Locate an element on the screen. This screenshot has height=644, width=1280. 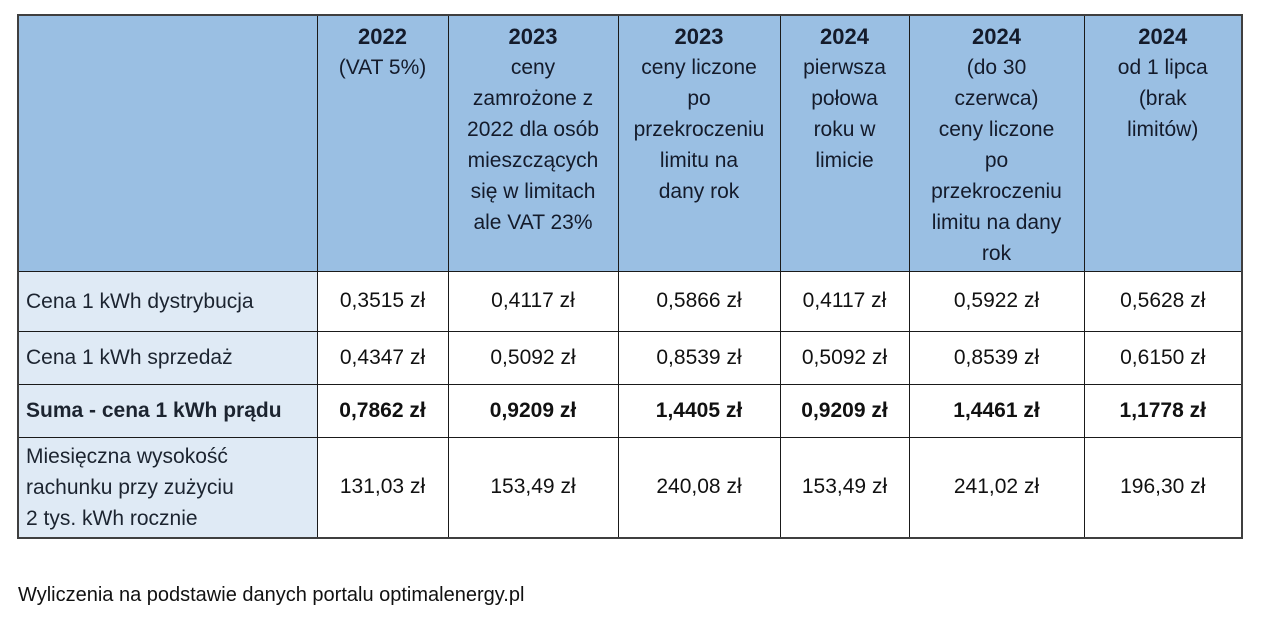
col-header-2024-h1-limit: 2024 pierwsza połowa roku w limicie is located at coordinates (844, 143).